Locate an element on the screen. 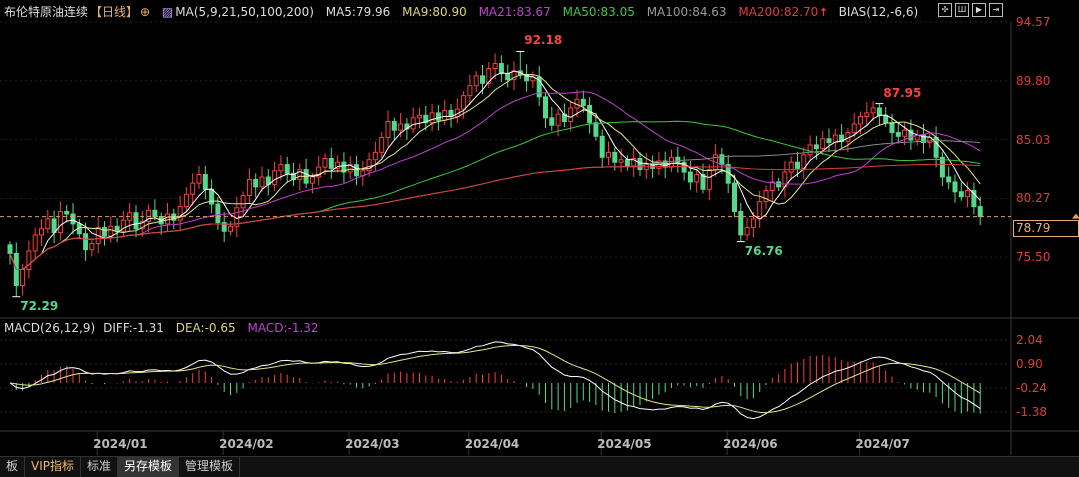 This screenshot has height=477, width=1079. period-label: 【日线】 is located at coordinates (114, 12).